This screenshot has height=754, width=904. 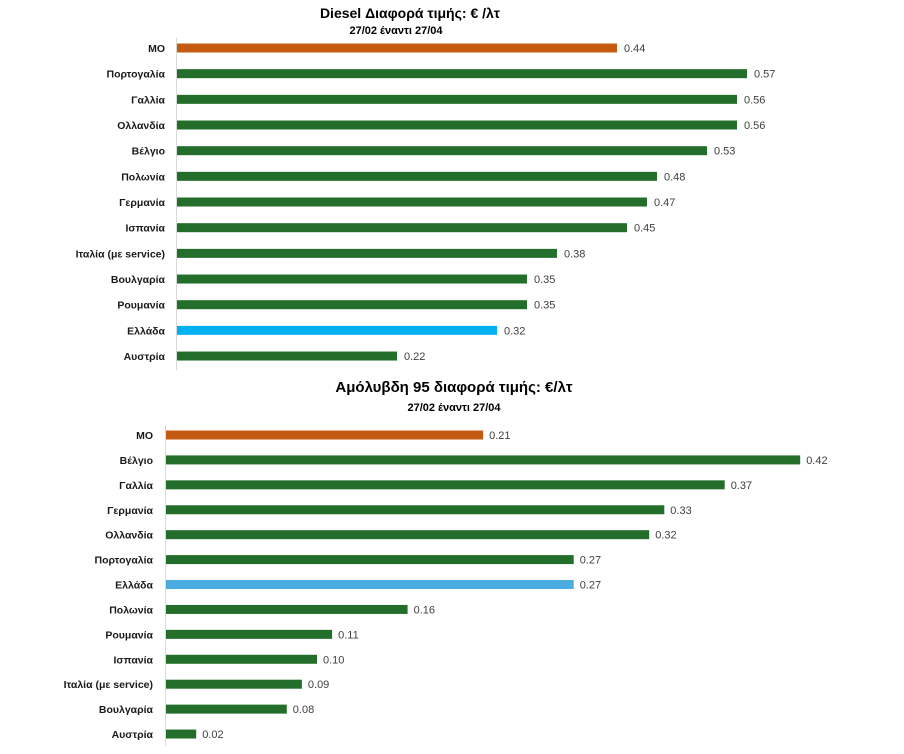 What do you see at coordinates (348, 635) in the screenshot?
I see `value-label-ρουμανία: 0.11` at bounding box center [348, 635].